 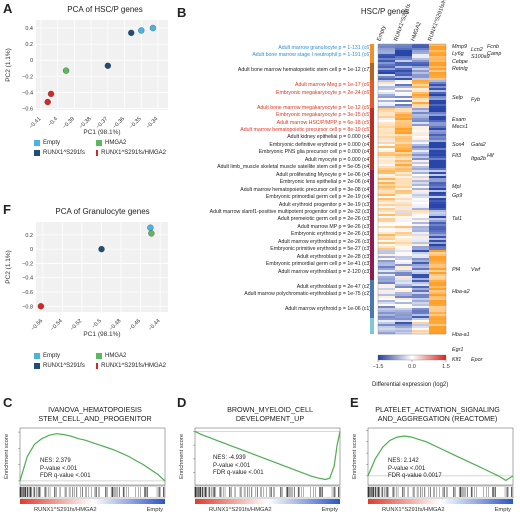 I want to click on heatmap-term-label: Adult erythroblast p = 2e-47 (c2), so click(x=333, y=286).